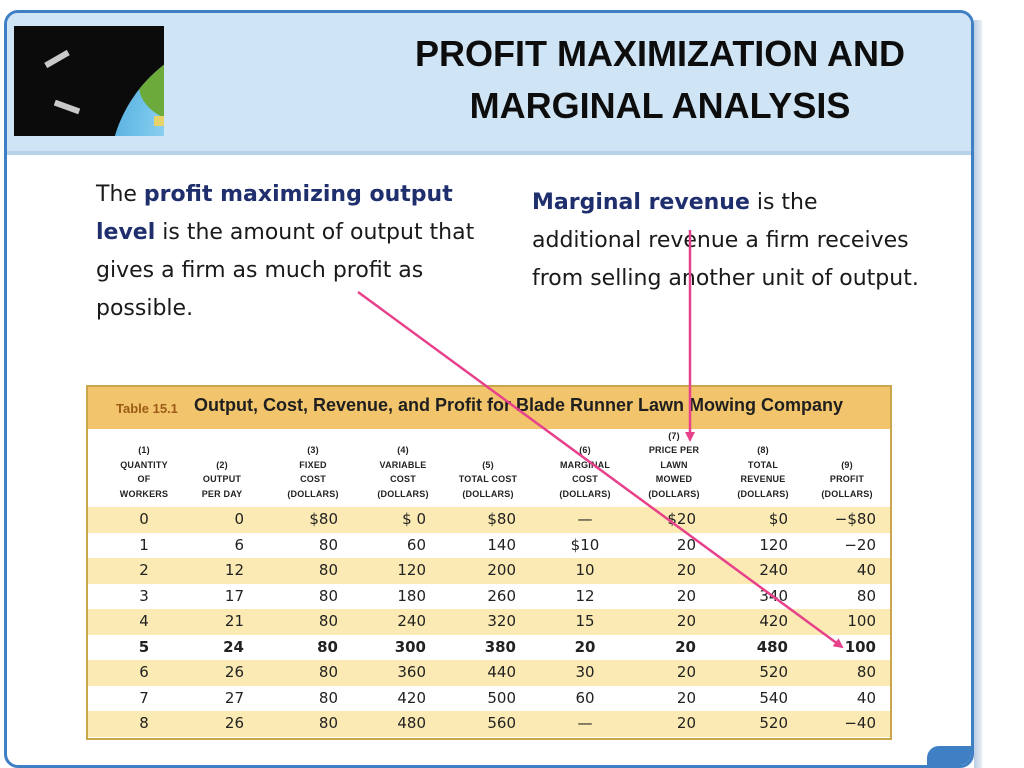 This screenshot has width=1024, height=768. What do you see at coordinates (488, 479) in the screenshot?
I see `column-header-line: TOTAL COST` at bounding box center [488, 479].